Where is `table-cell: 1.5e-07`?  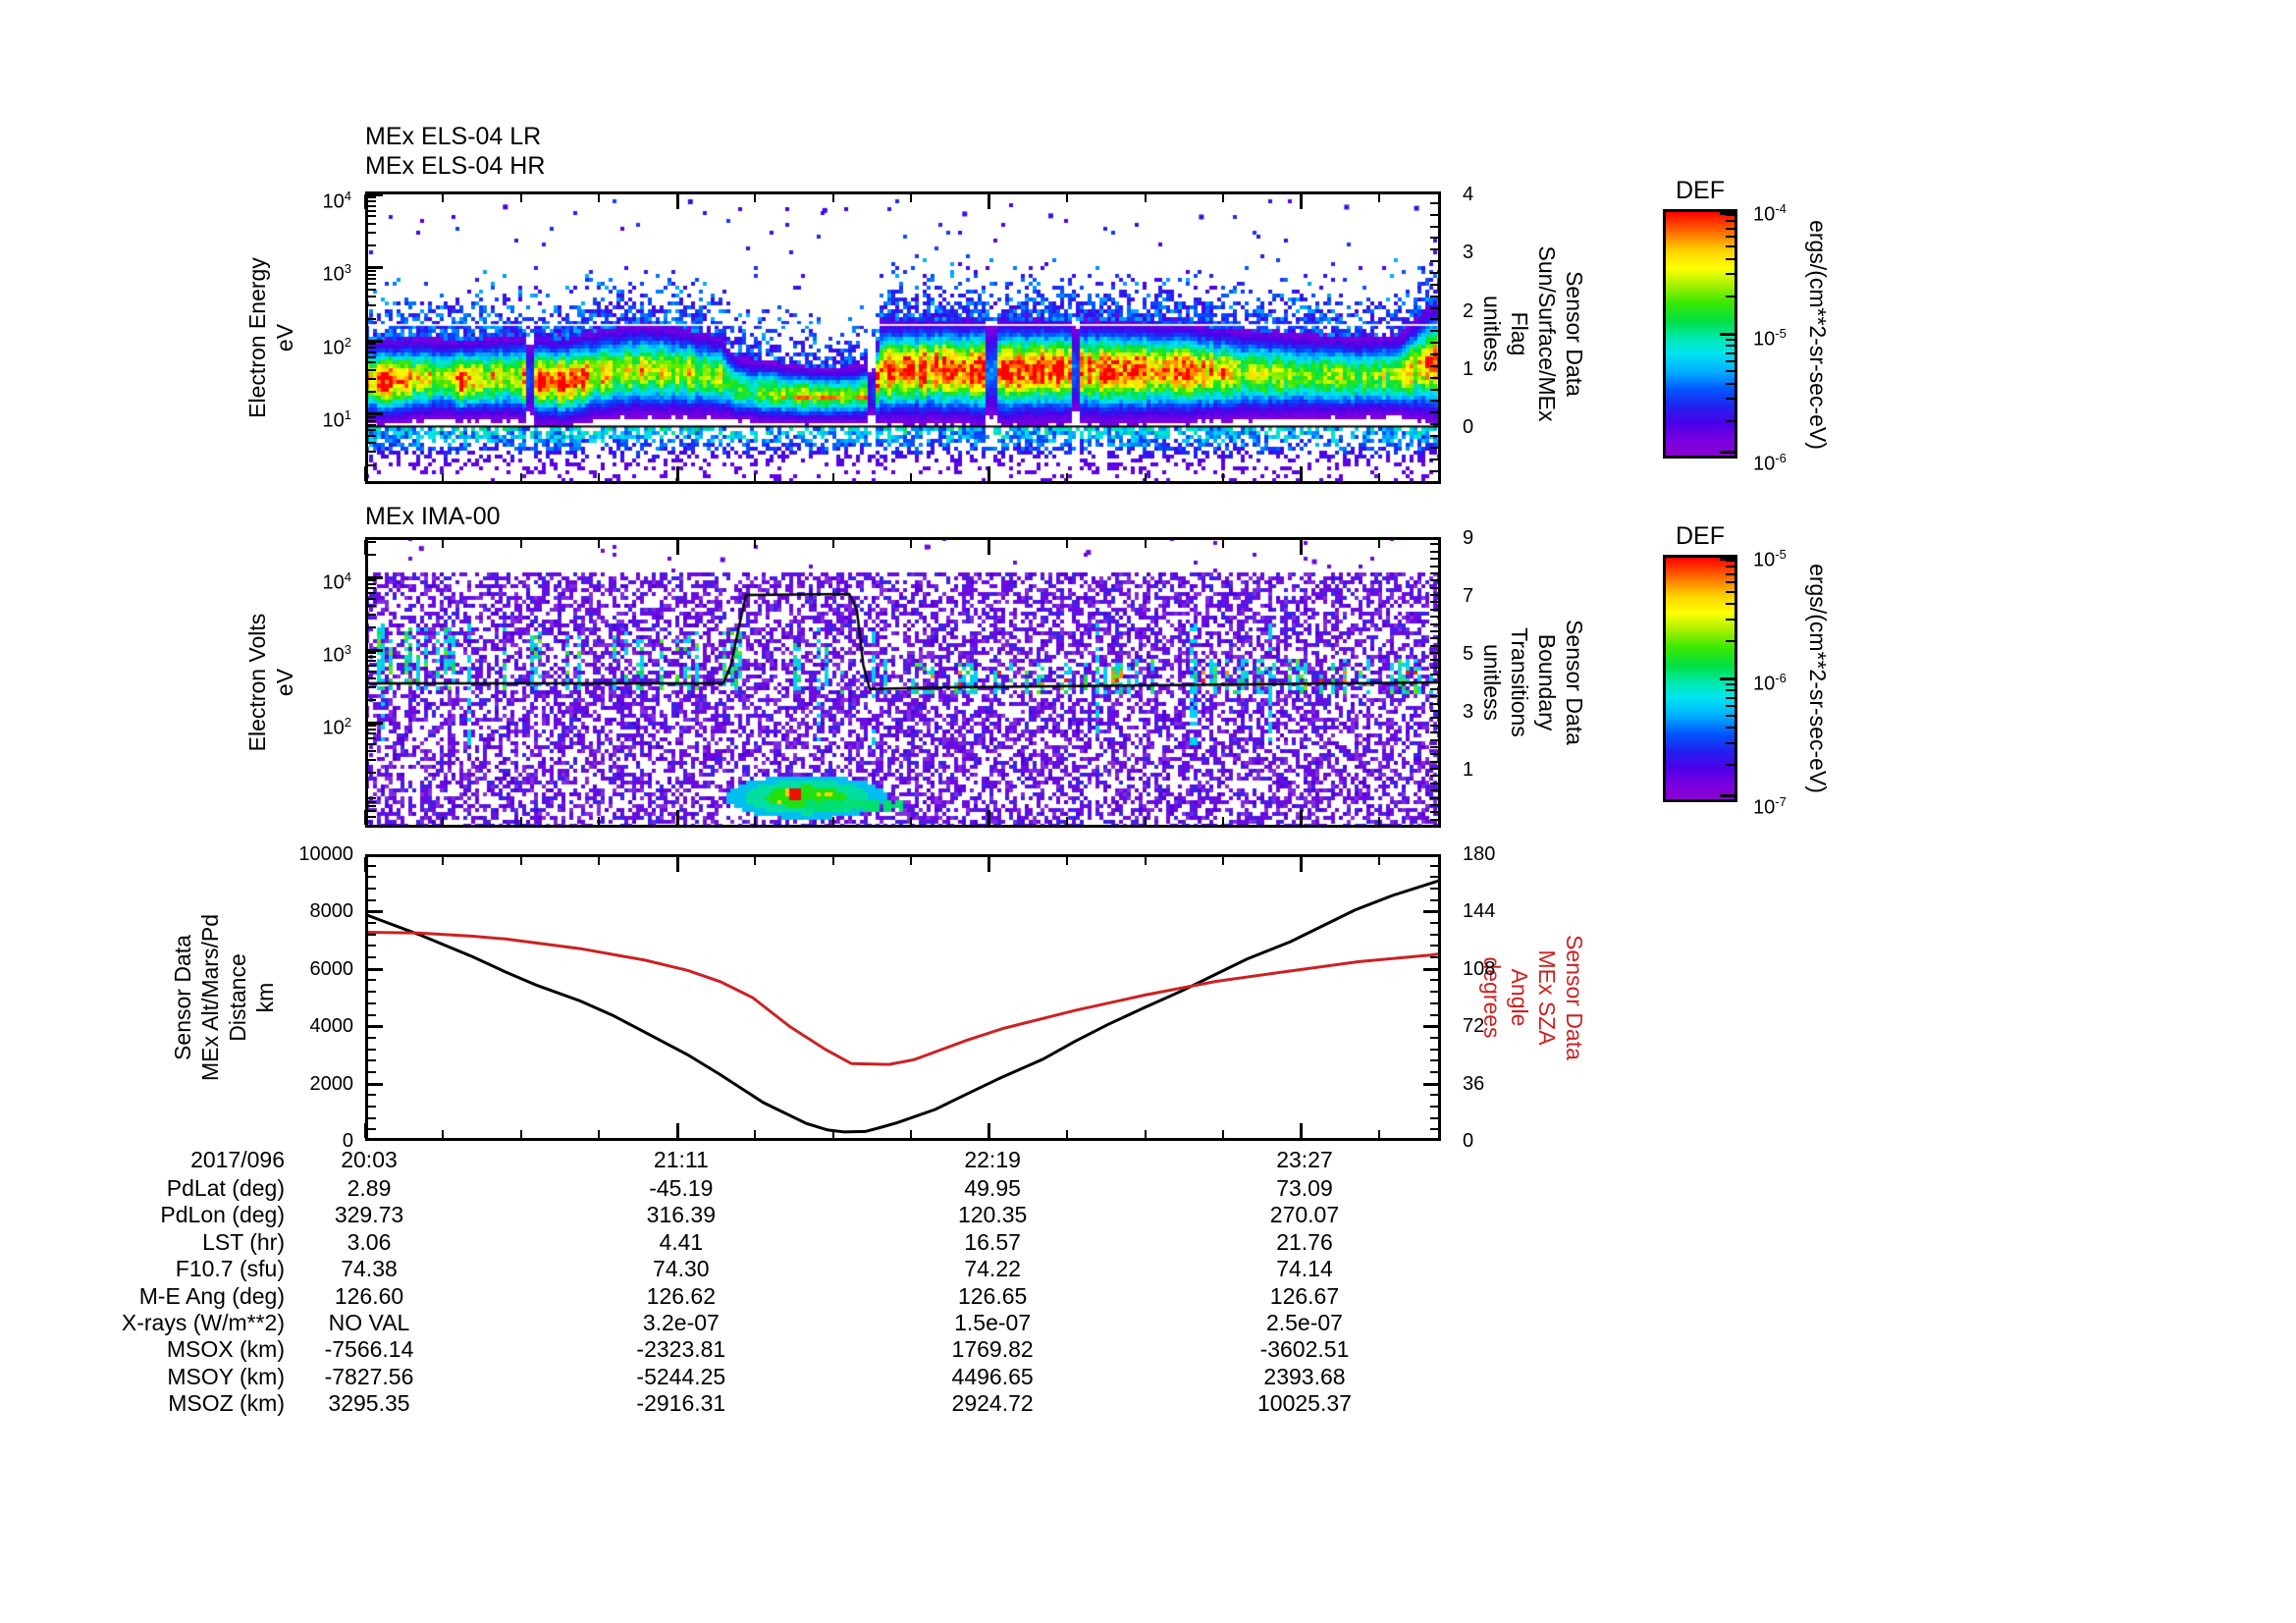
table-cell: 1.5e-07 is located at coordinates (993, 1322).